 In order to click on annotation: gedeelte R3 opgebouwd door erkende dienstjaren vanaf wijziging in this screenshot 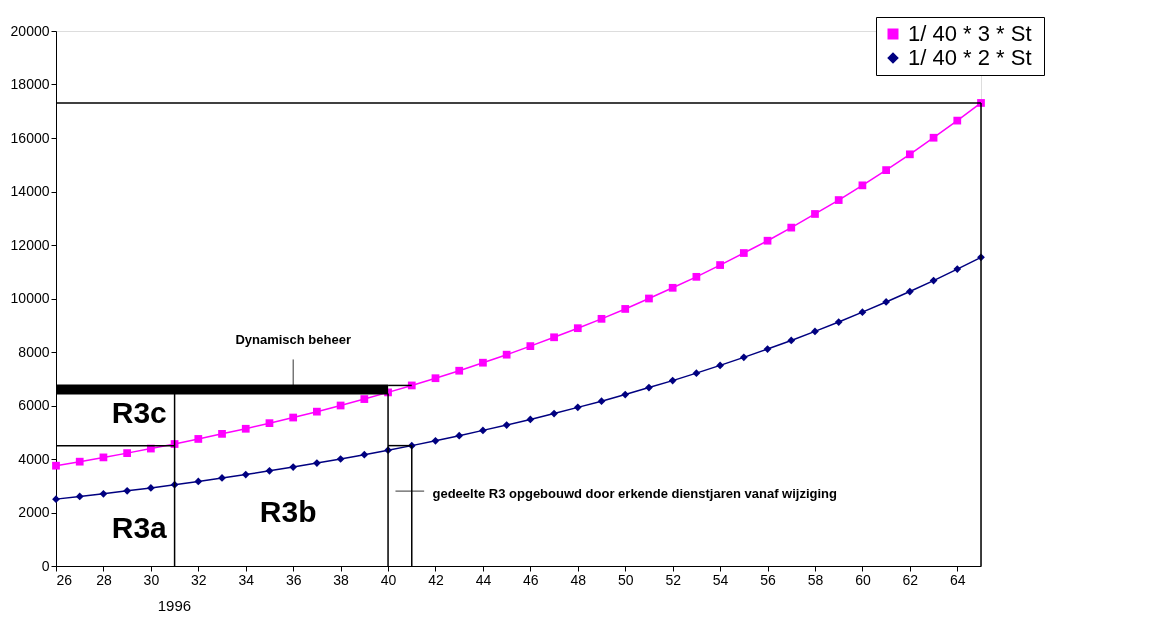, I will do `click(635, 493)`.